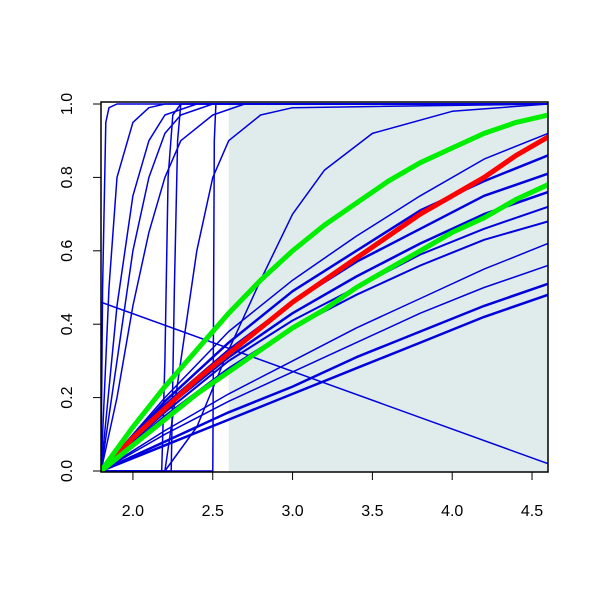 Image resolution: width=600 pixels, height=605 pixels. Describe the element at coordinates (133, 511) in the screenshot. I see `x-tick-label: 2.0` at that location.